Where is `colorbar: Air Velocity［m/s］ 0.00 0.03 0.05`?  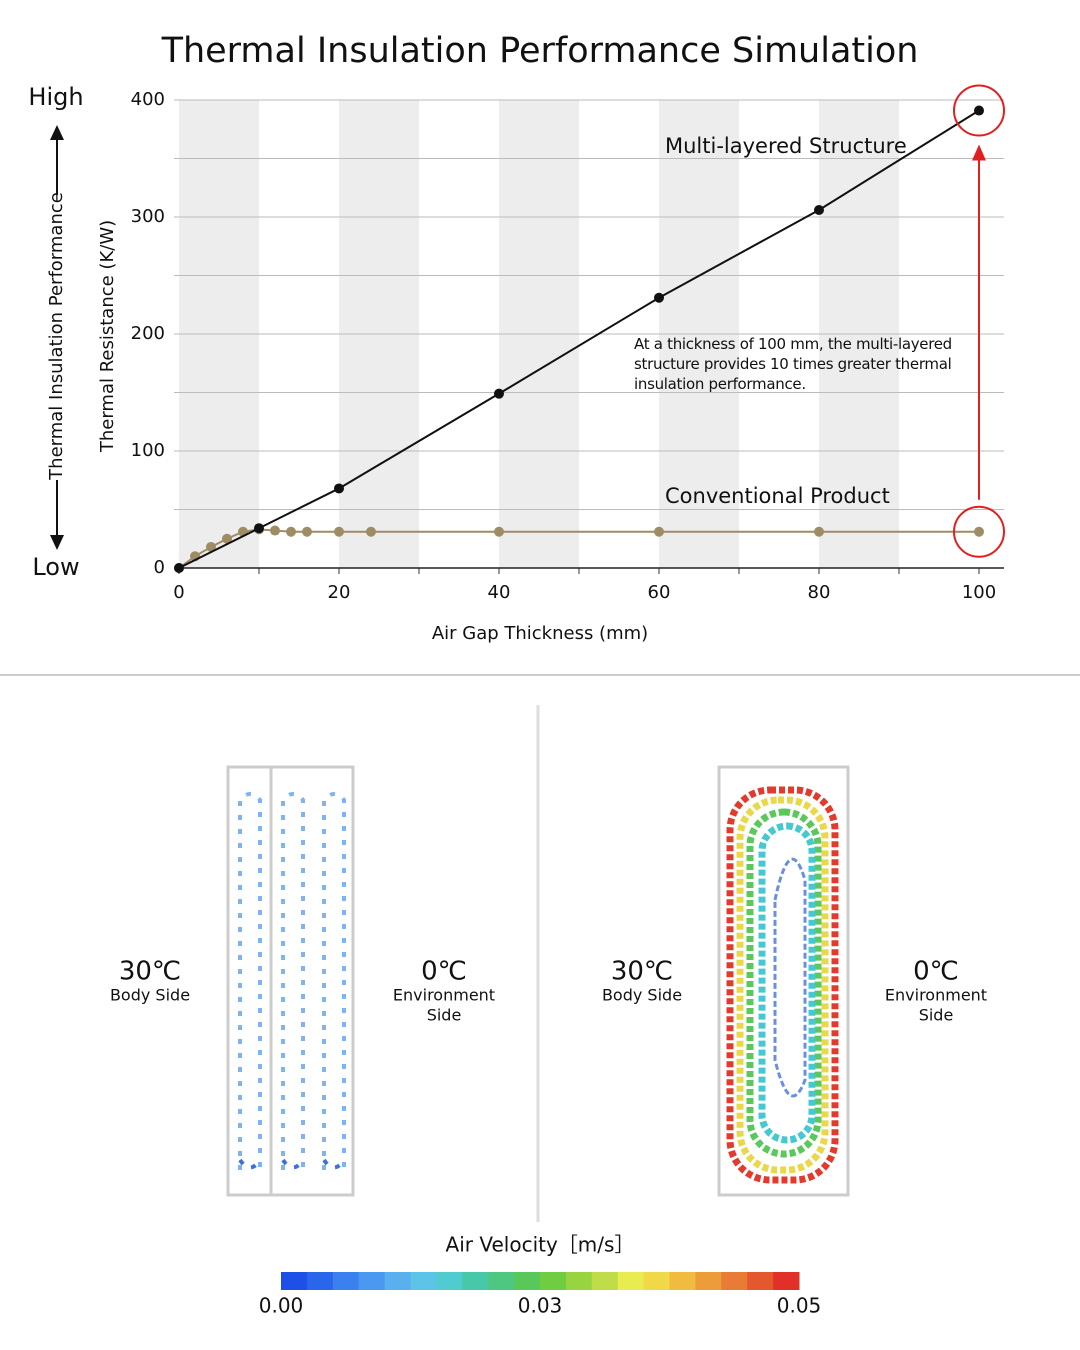
colorbar: Air Velocity［m/s］ 0.00 0.03 0.05 is located at coordinates (540, 1275).